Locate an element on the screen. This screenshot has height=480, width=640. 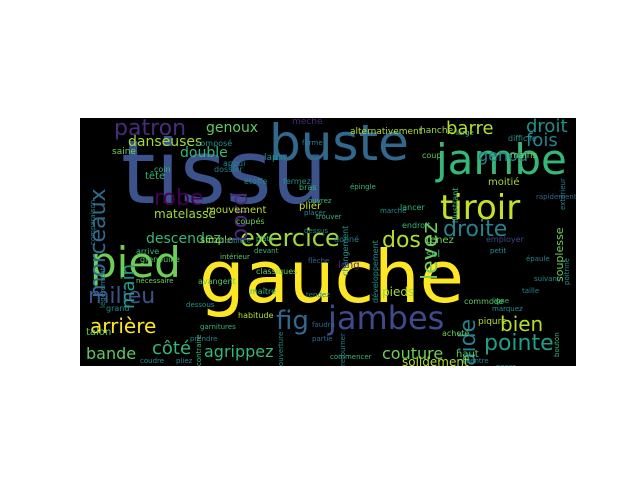
word-dos: dos is located at coordinates (401, 240).